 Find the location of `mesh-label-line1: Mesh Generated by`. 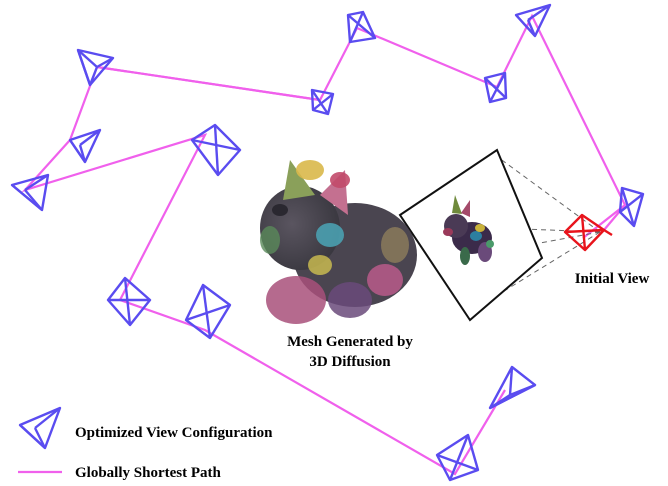

mesh-label-line1: Mesh Generated by is located at coordinates (350, 342).